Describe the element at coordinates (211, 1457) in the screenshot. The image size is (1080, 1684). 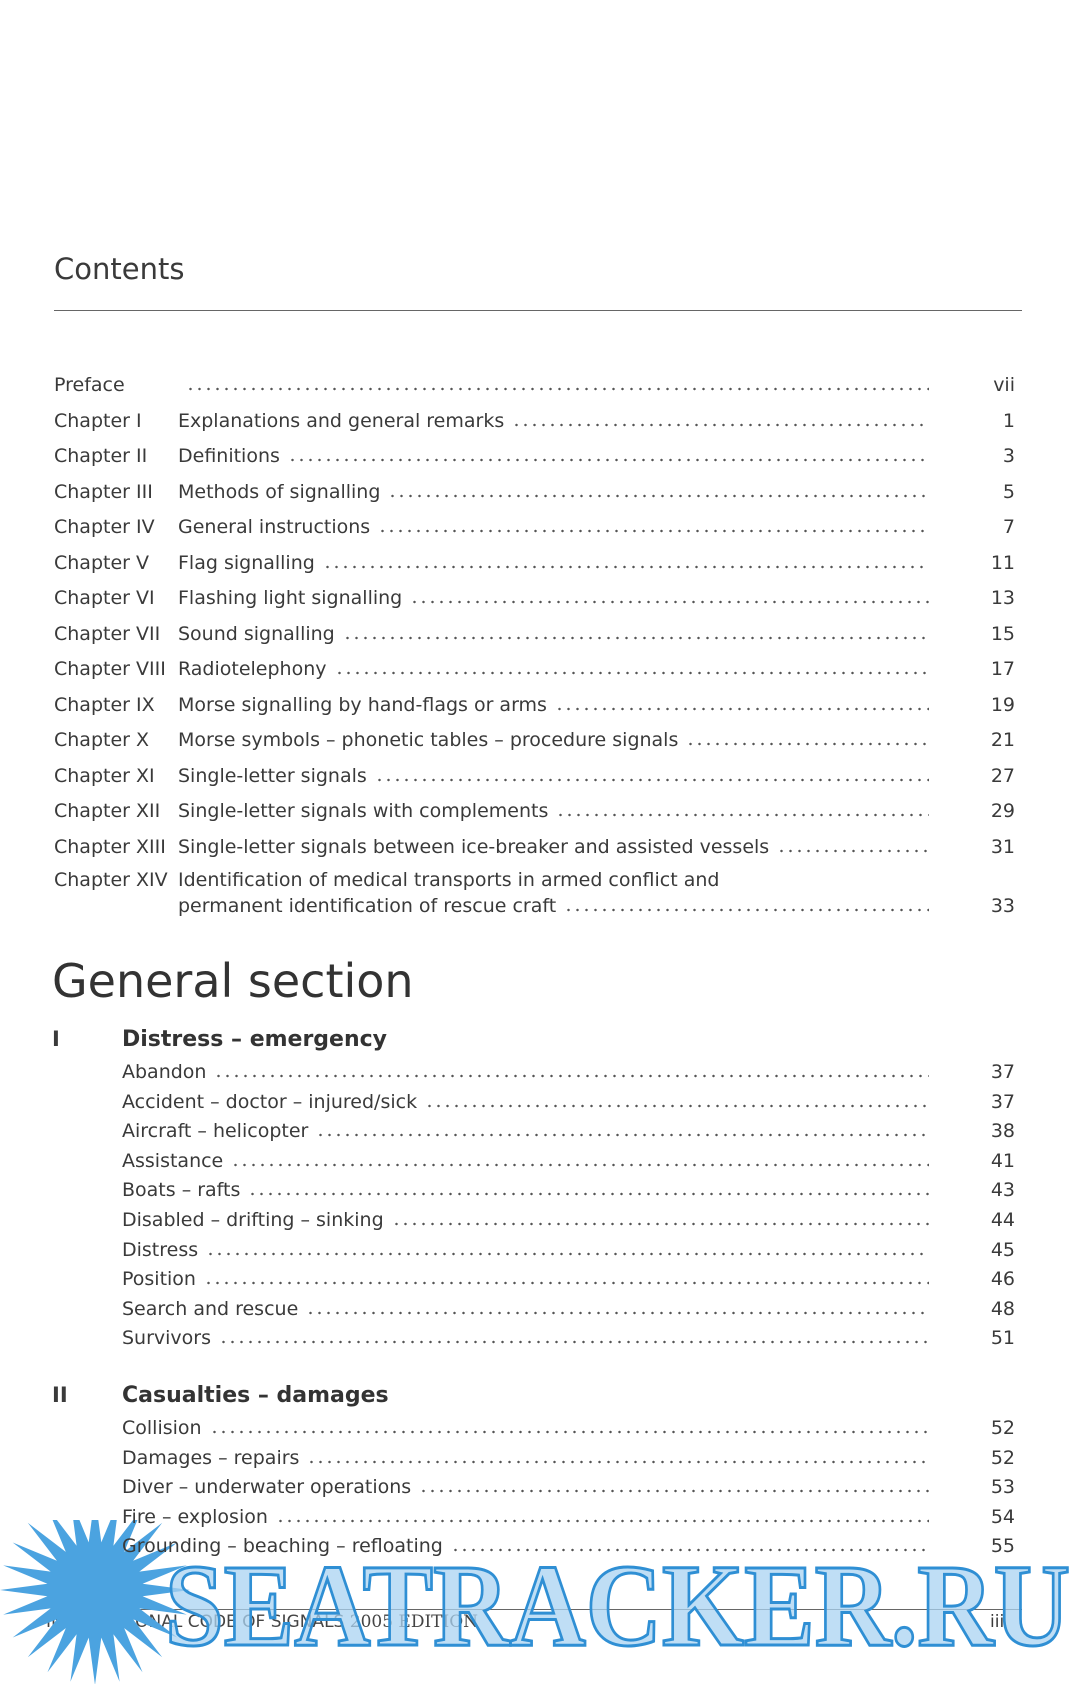
I see `entry-title: Damages – repairs` at that location.